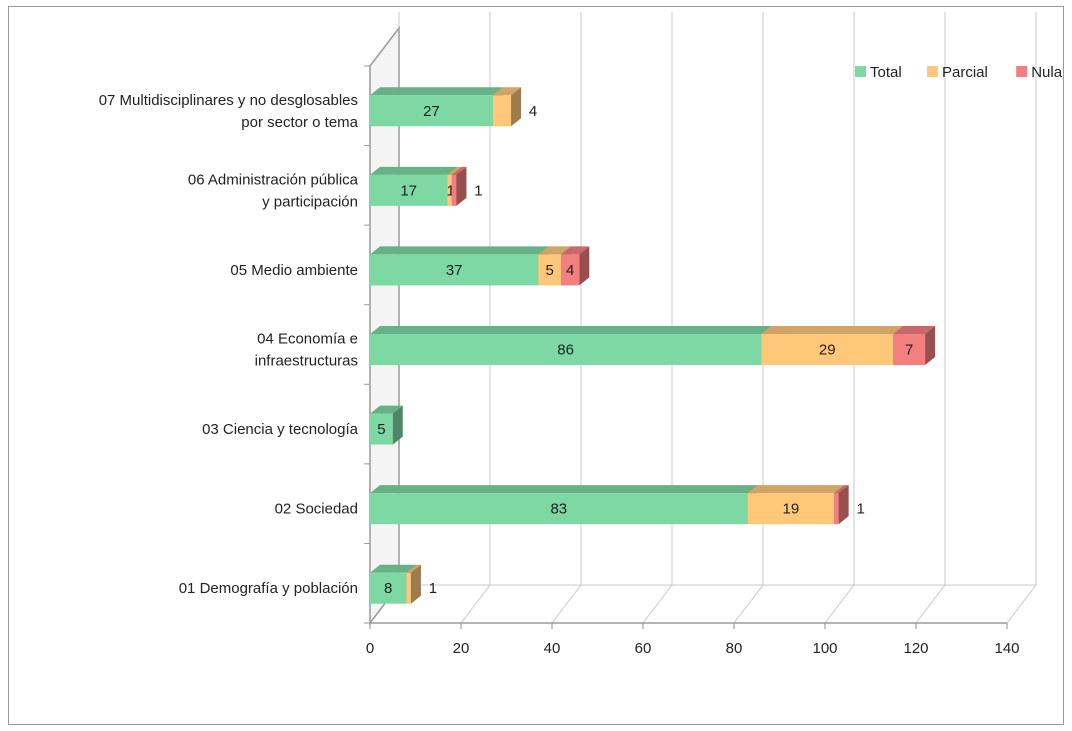 The width and height of the screenshot is (1072, 731). I want to click on category-label-5-0: 02 Sociedad, so click(316, 509).